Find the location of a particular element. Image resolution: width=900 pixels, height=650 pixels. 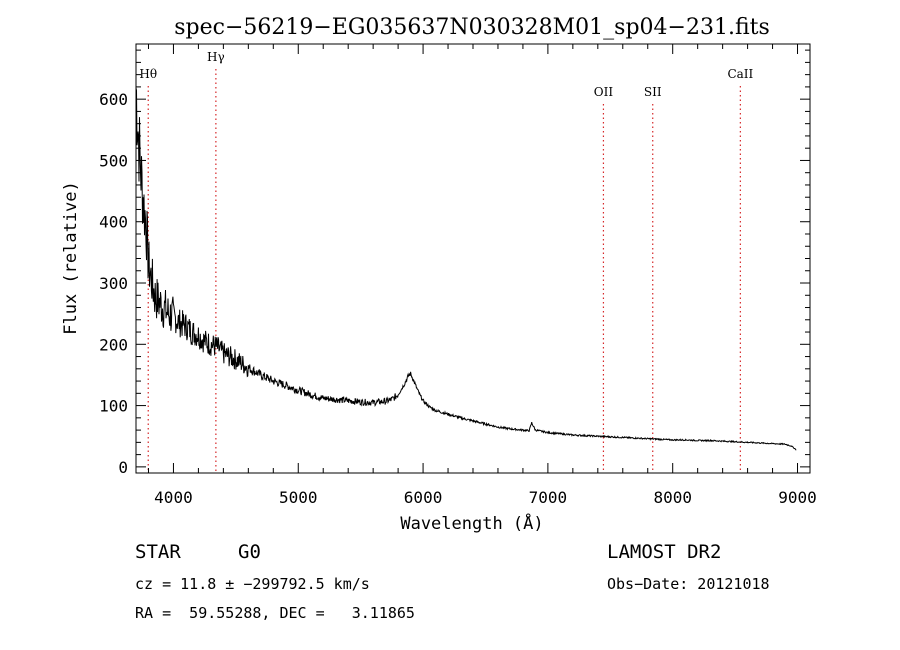

x-tick-label: 4000 is located at coordinates (173, 497).